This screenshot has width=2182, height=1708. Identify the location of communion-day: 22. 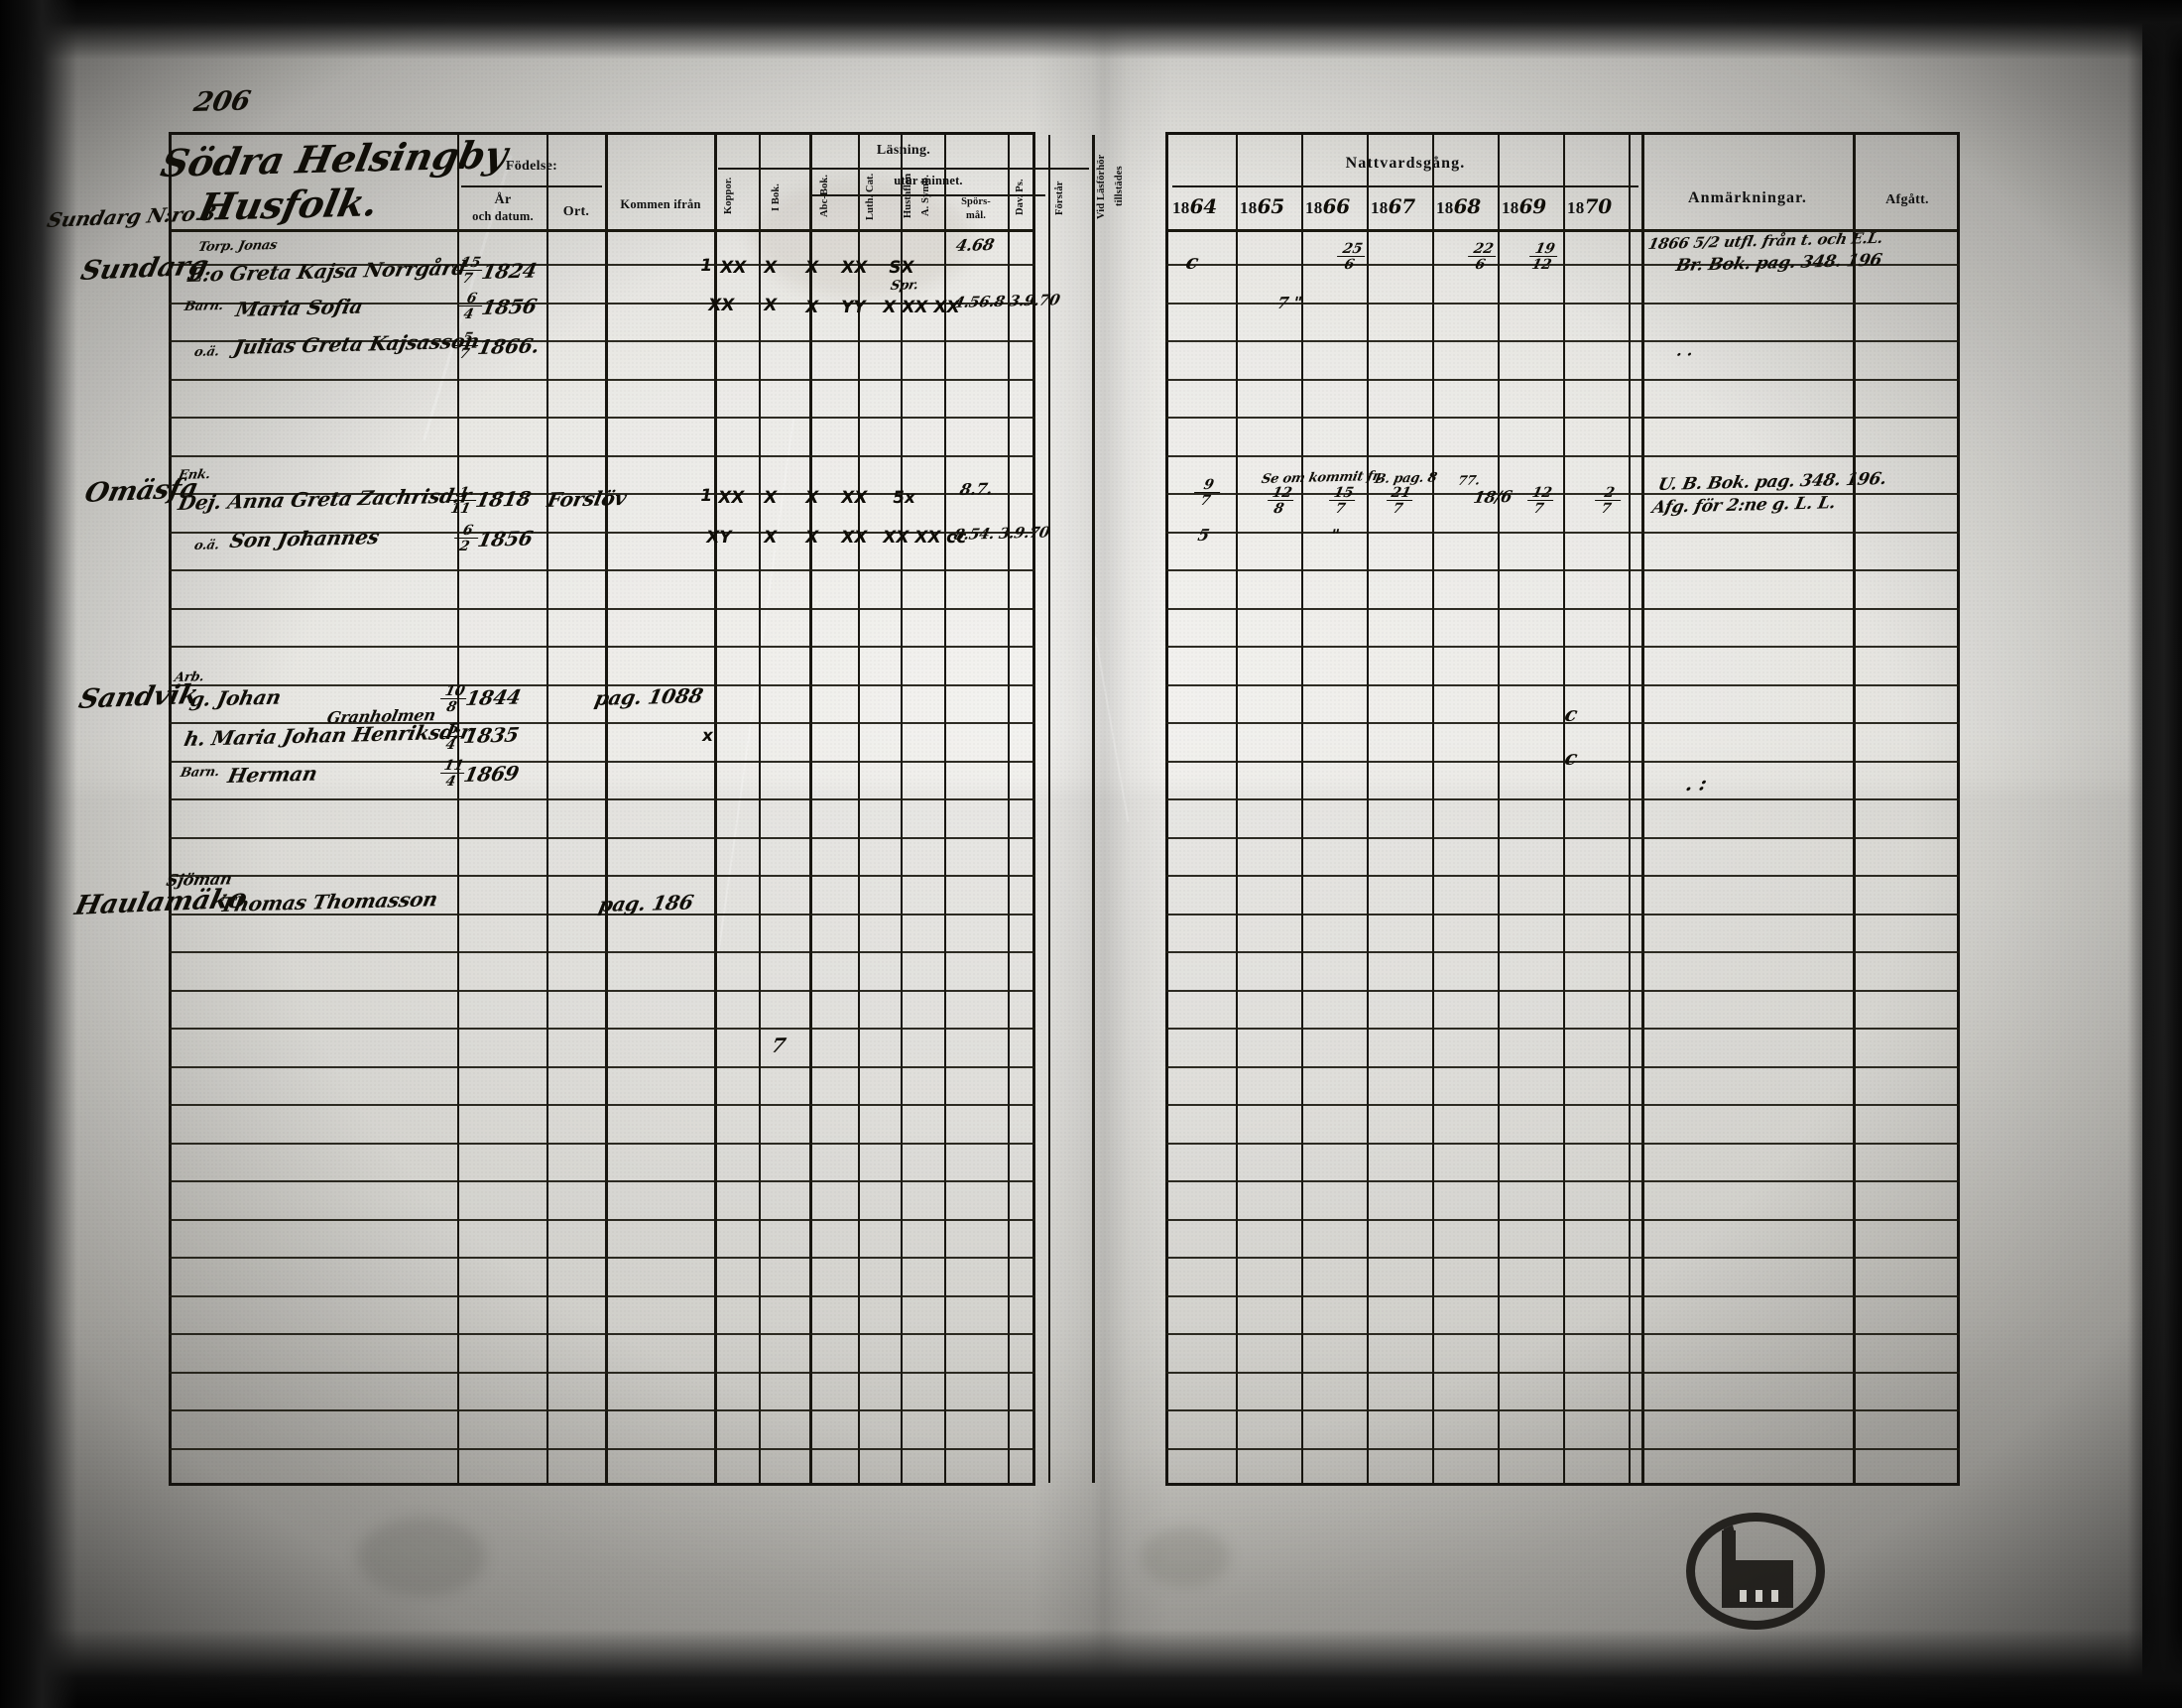
(1484, 249).